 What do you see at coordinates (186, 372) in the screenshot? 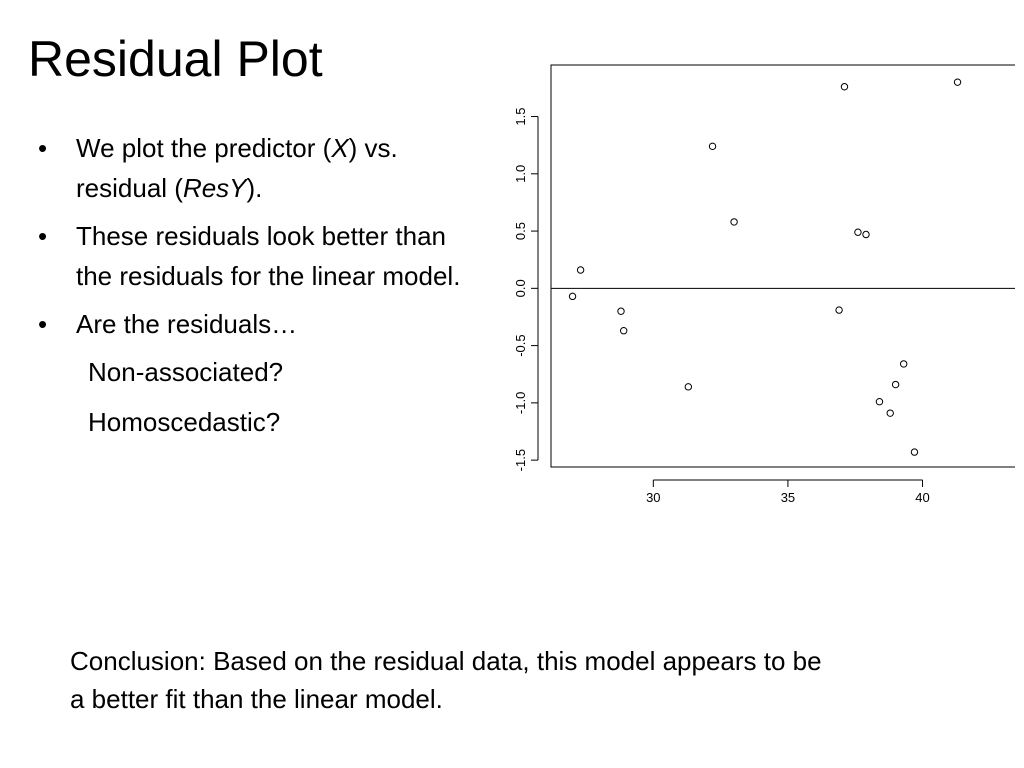
I see `sub-item-non-associated: Non-associated?` at bounding box center [186, 372].